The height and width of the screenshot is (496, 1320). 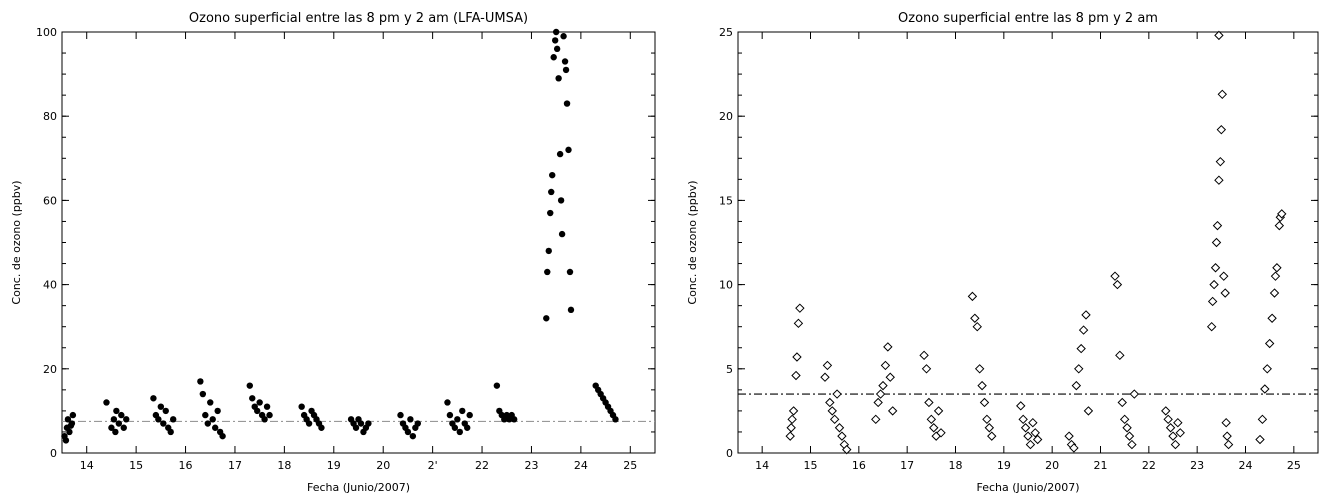 What do you see at coordinates (1246, 465) in the screenshot?
I see `x-tick-label: 24` at bounding box center [1246, 465].